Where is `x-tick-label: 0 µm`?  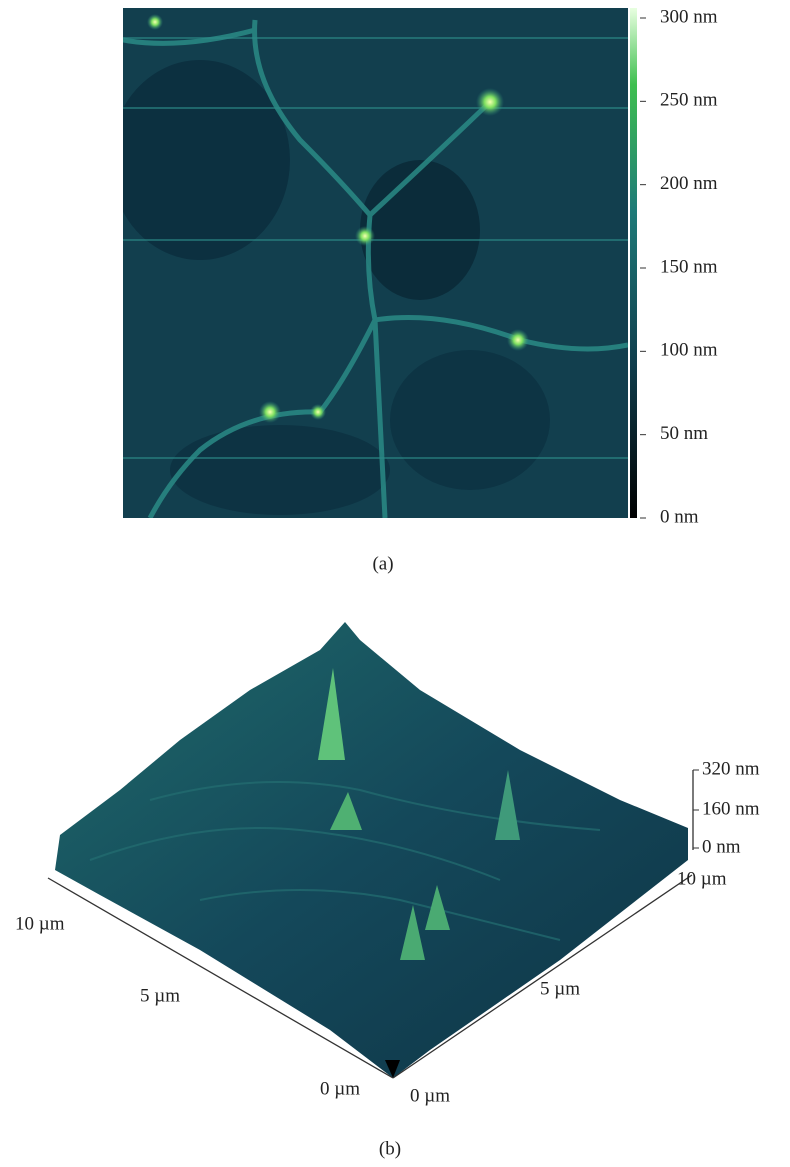 x-tick-label: 0 µm is located at coordinates (340, 1088).